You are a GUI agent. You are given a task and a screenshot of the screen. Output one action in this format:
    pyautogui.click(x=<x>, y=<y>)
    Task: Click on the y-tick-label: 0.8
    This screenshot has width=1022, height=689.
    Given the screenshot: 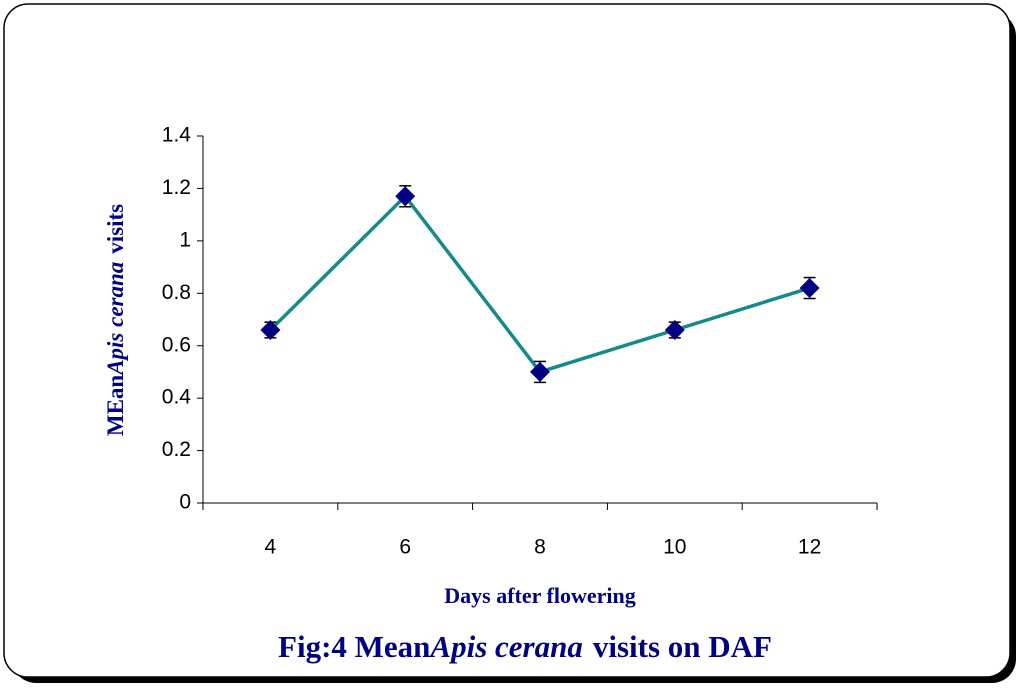 What is the action you would take?
    pyautogui.click(x=176, y=292)
    